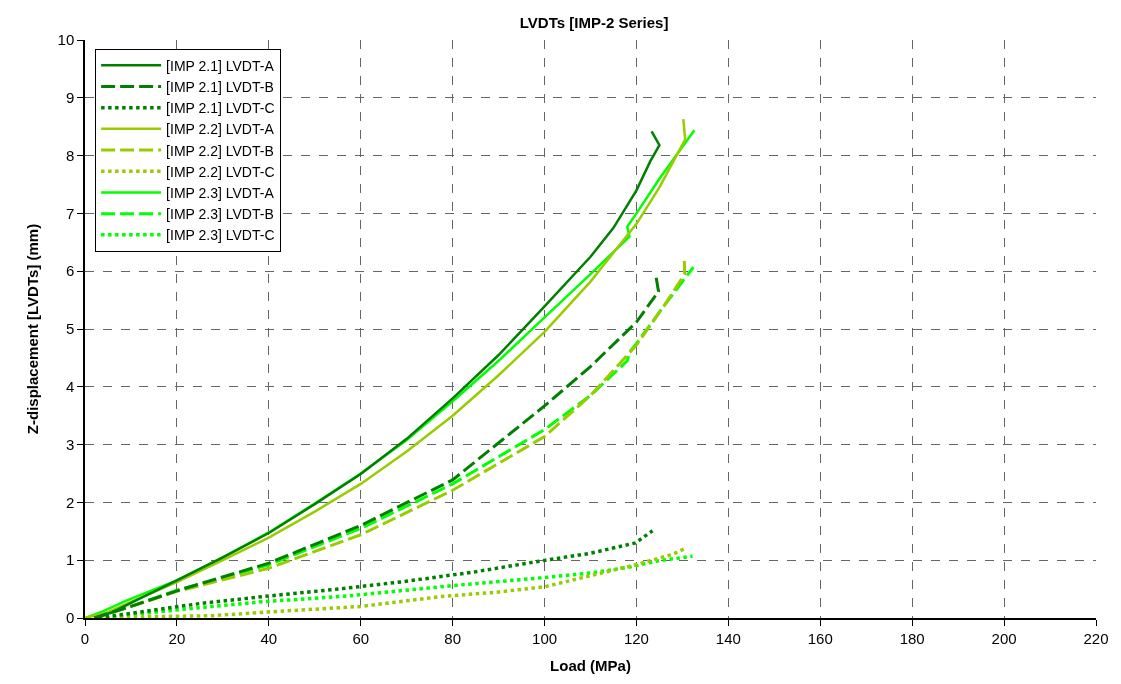 Image resolution: width=1121 pixels, height=684 pixels. What do you see at coordinates (220, 86) in the screenshot?
I see `legend-label: [IMP 2.1] LVDT-B` at bounding box center [220, 86].